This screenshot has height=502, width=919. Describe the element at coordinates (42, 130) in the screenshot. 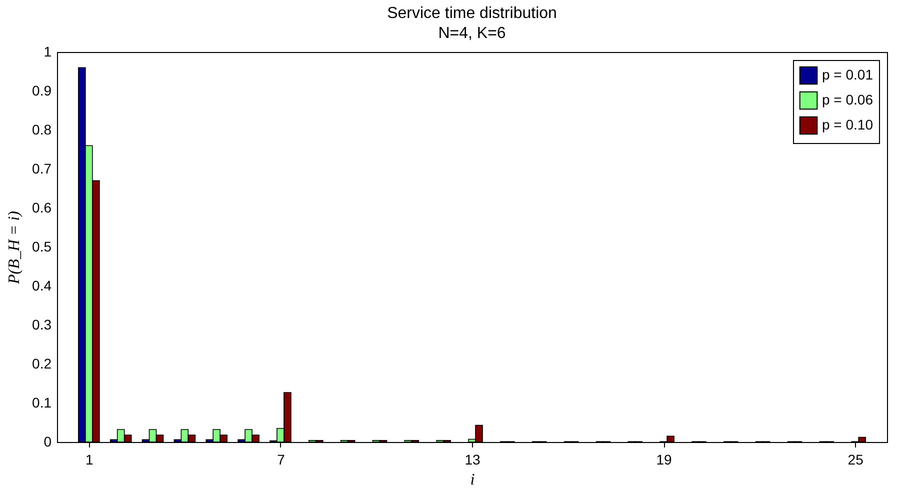

I see `y-tick-label: 0.8` at that location.